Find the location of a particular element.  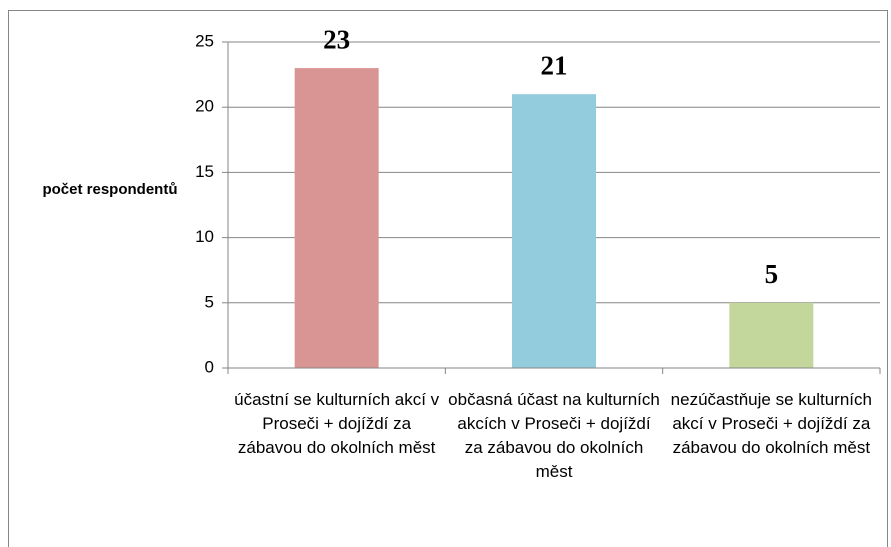

y-axis-label: počet respondentů is located at coordinates (110, 189).